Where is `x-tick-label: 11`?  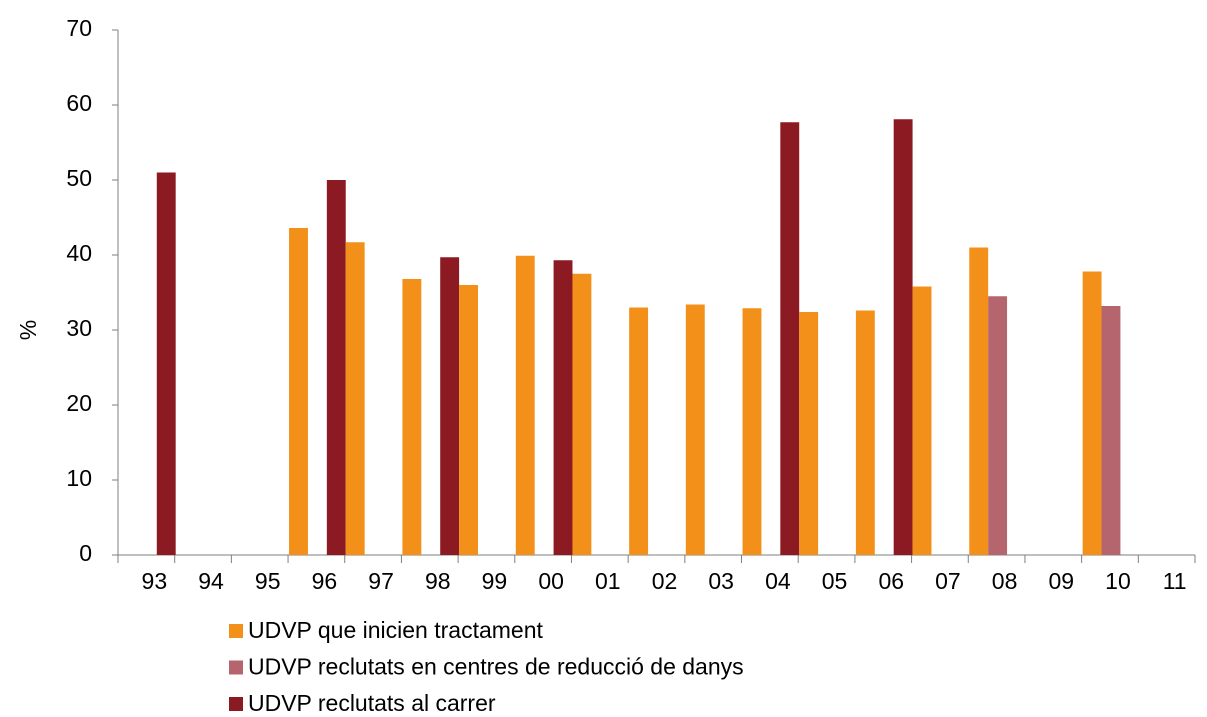
x-tick-label: 11 is located at coordinates (1175, 581).